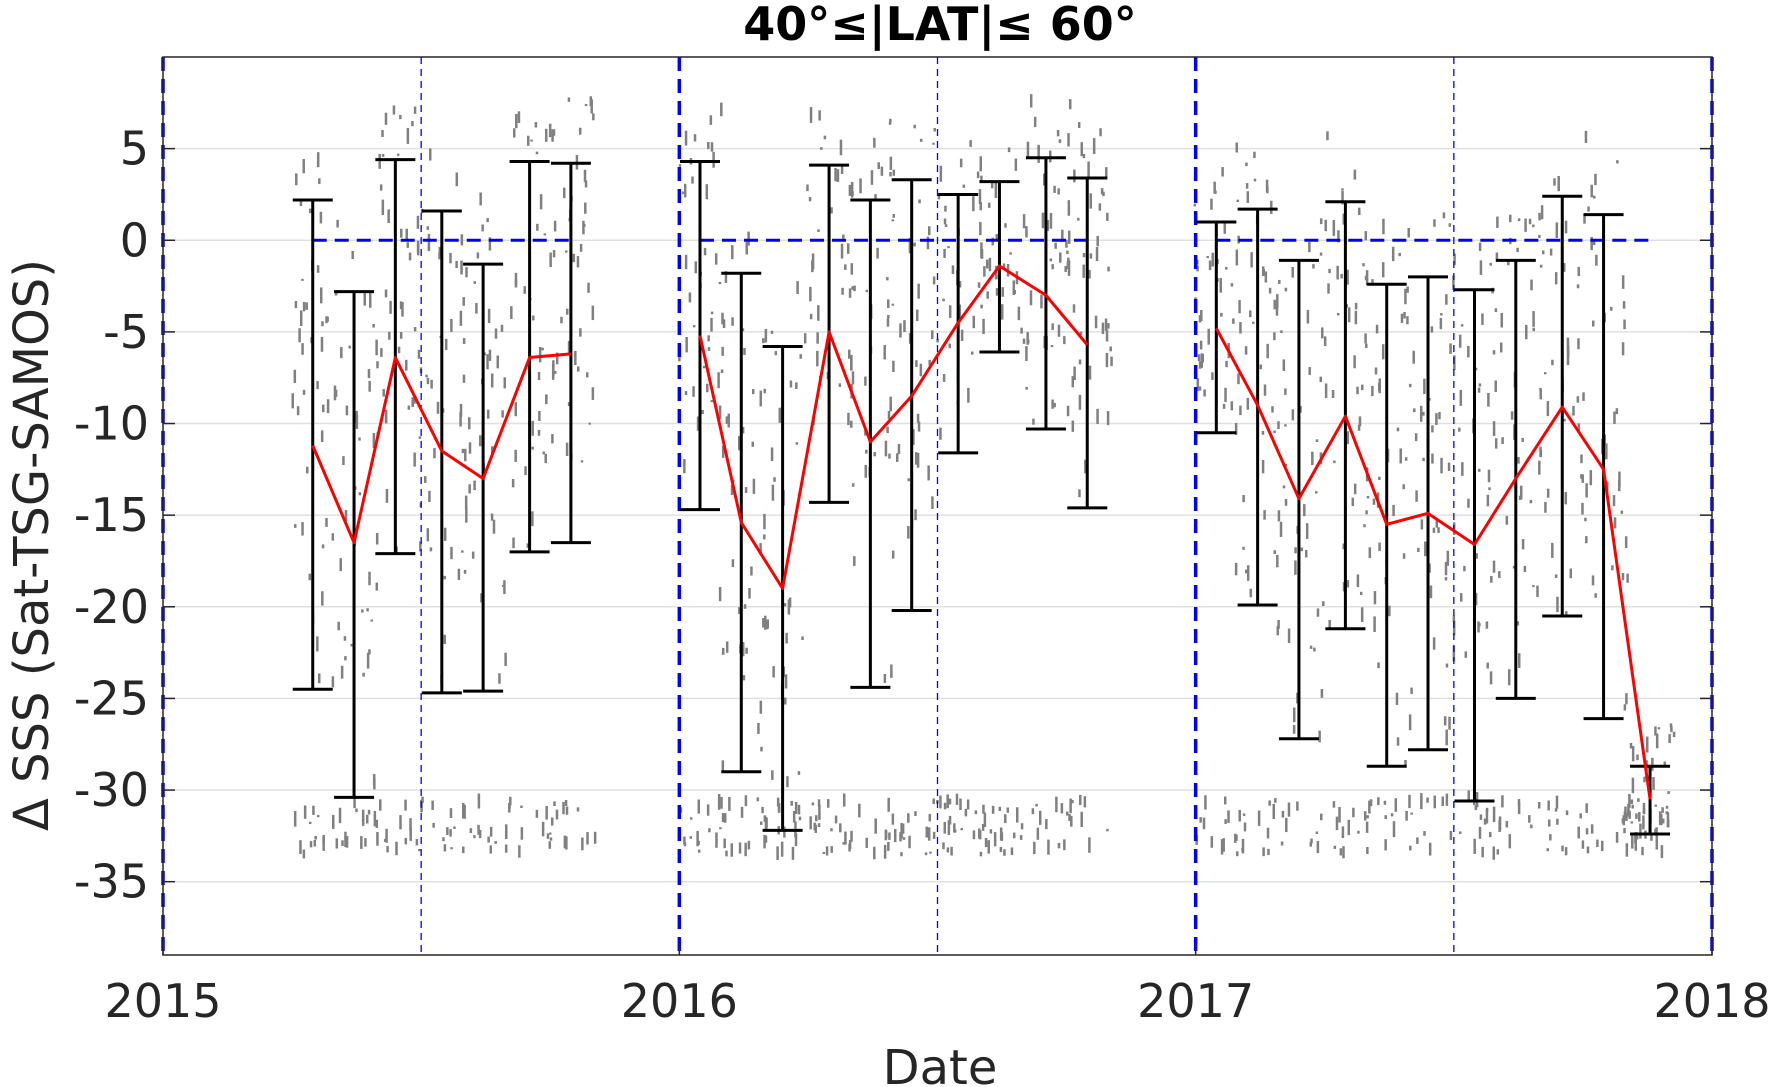  Describe the element at coordinates (111, 790) in the screenshot. I see `y-tick-label: -30` at that location.